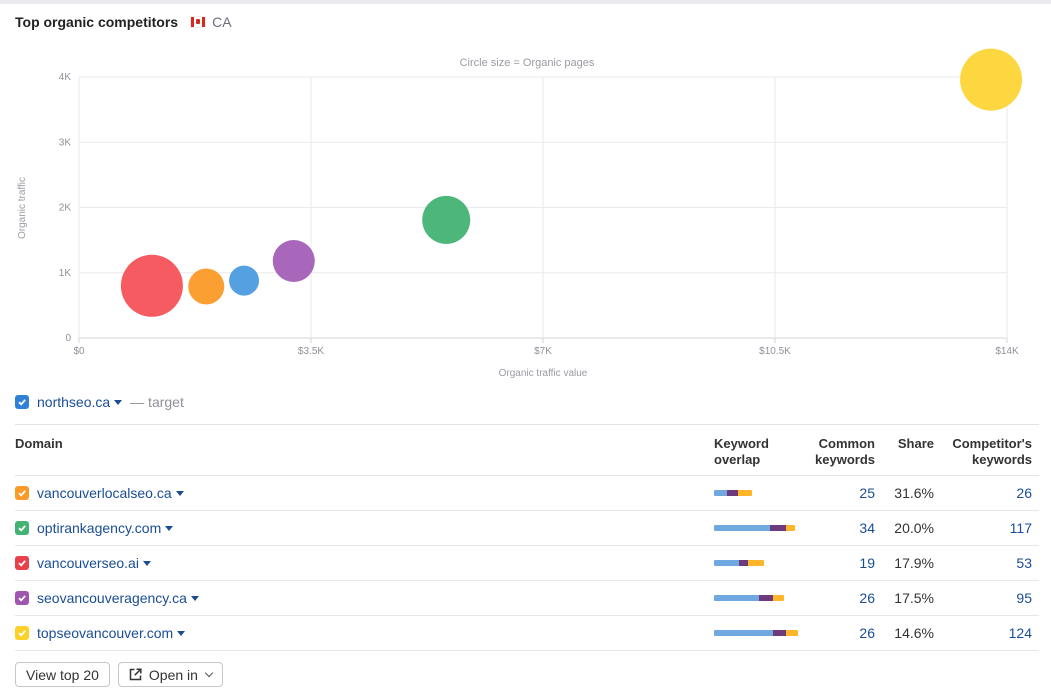 This screenshot has height=699, width=1051. Describe the element at coordinates (112, 598) in the screenshot. I see `domain-link: seovancouveragency.ca` at that location.